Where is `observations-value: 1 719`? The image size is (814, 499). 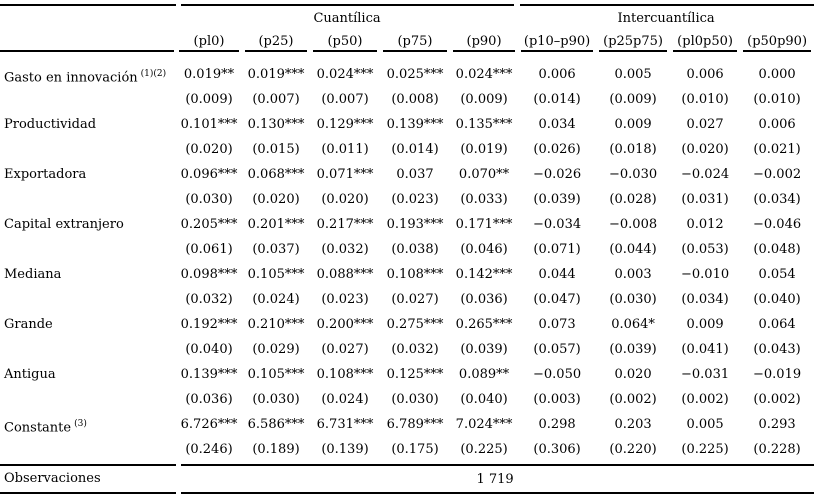
observations-value: 1 719 is located at coordinates (495, 479).